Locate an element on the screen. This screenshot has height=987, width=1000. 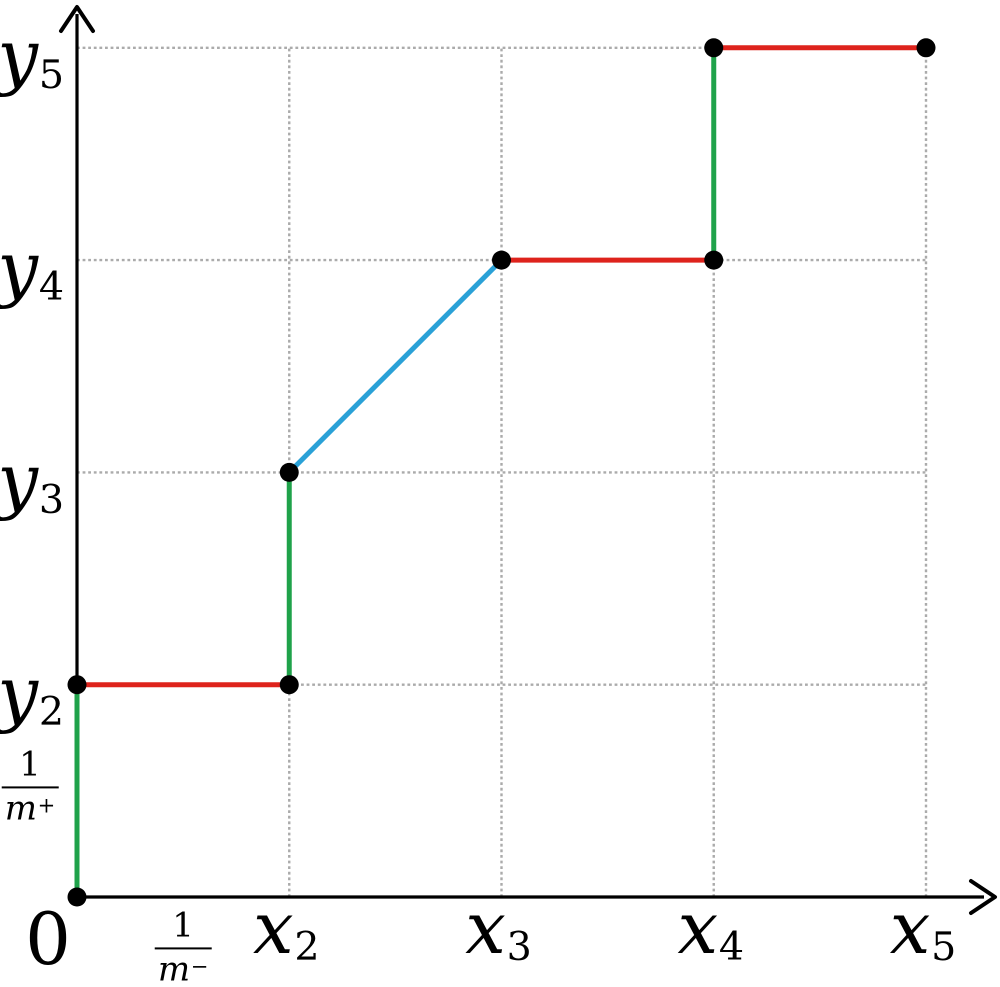
y-axis-arrowhead-icon is located at coordinates (77, 19).